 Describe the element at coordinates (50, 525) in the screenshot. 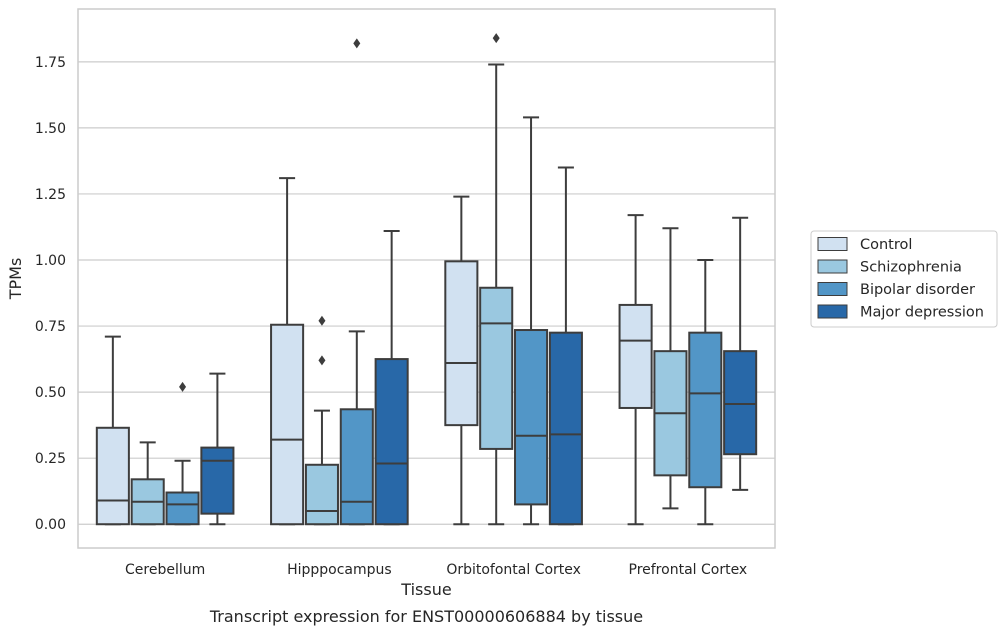

I see `y-tick-label: 0.00` at that location.